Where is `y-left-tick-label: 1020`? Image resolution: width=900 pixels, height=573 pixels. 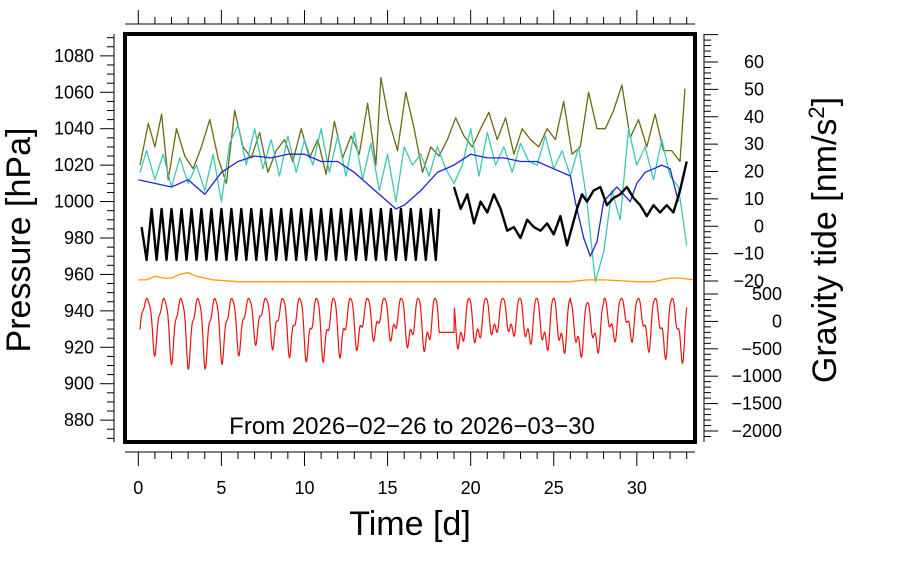
y-left-tick-label: 1020 is located at coordinates (74, 165).